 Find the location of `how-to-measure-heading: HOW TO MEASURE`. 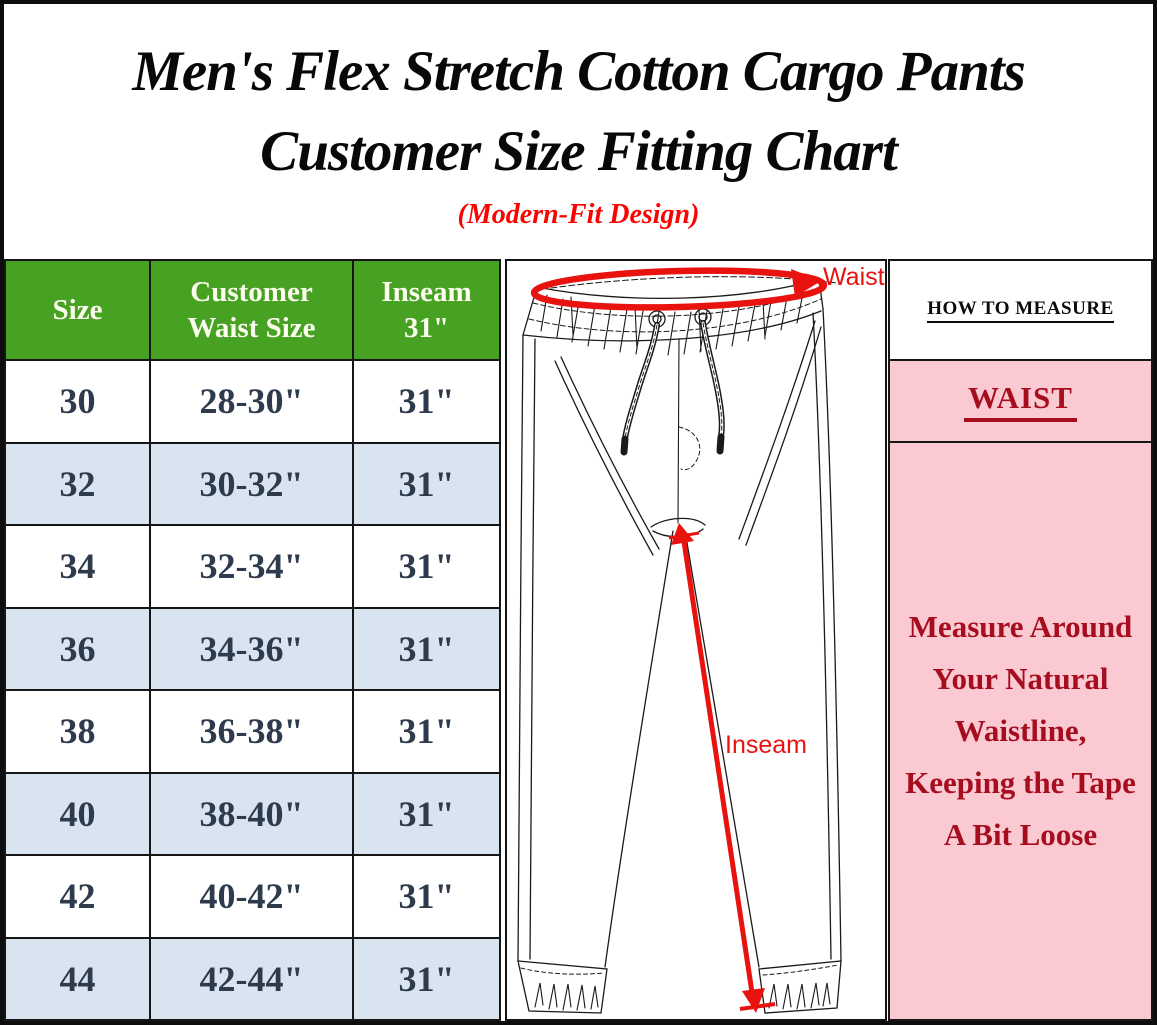

how-to-measure-heading: HOW TO MEASURE is located at coordinates (1020, 310).